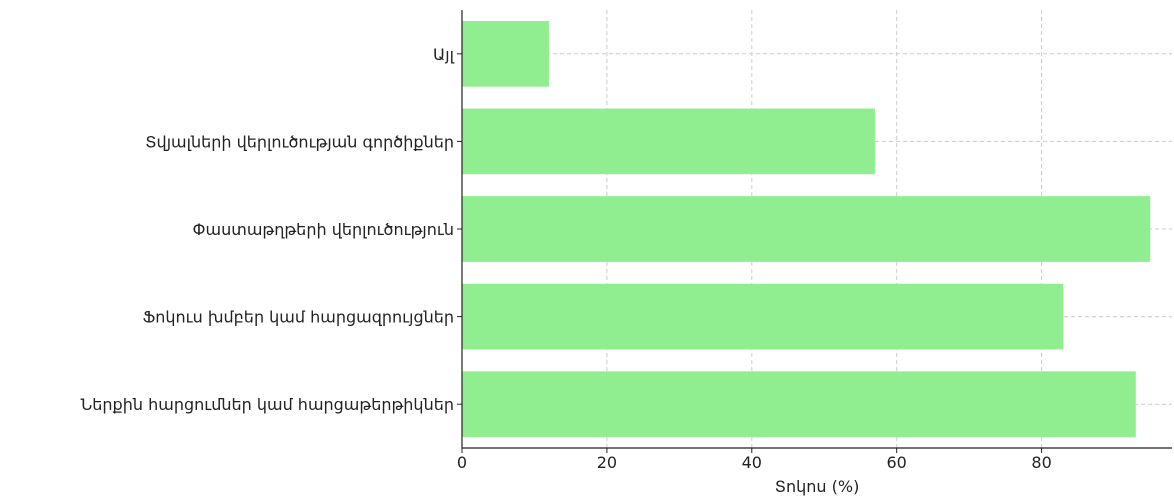  What do you see at coordinates (267, 404) in the screenshot?
I see `category-label: Ներքին հարցումներ կամ հարցաթերթիկներ` at bounding box center [267, 404].